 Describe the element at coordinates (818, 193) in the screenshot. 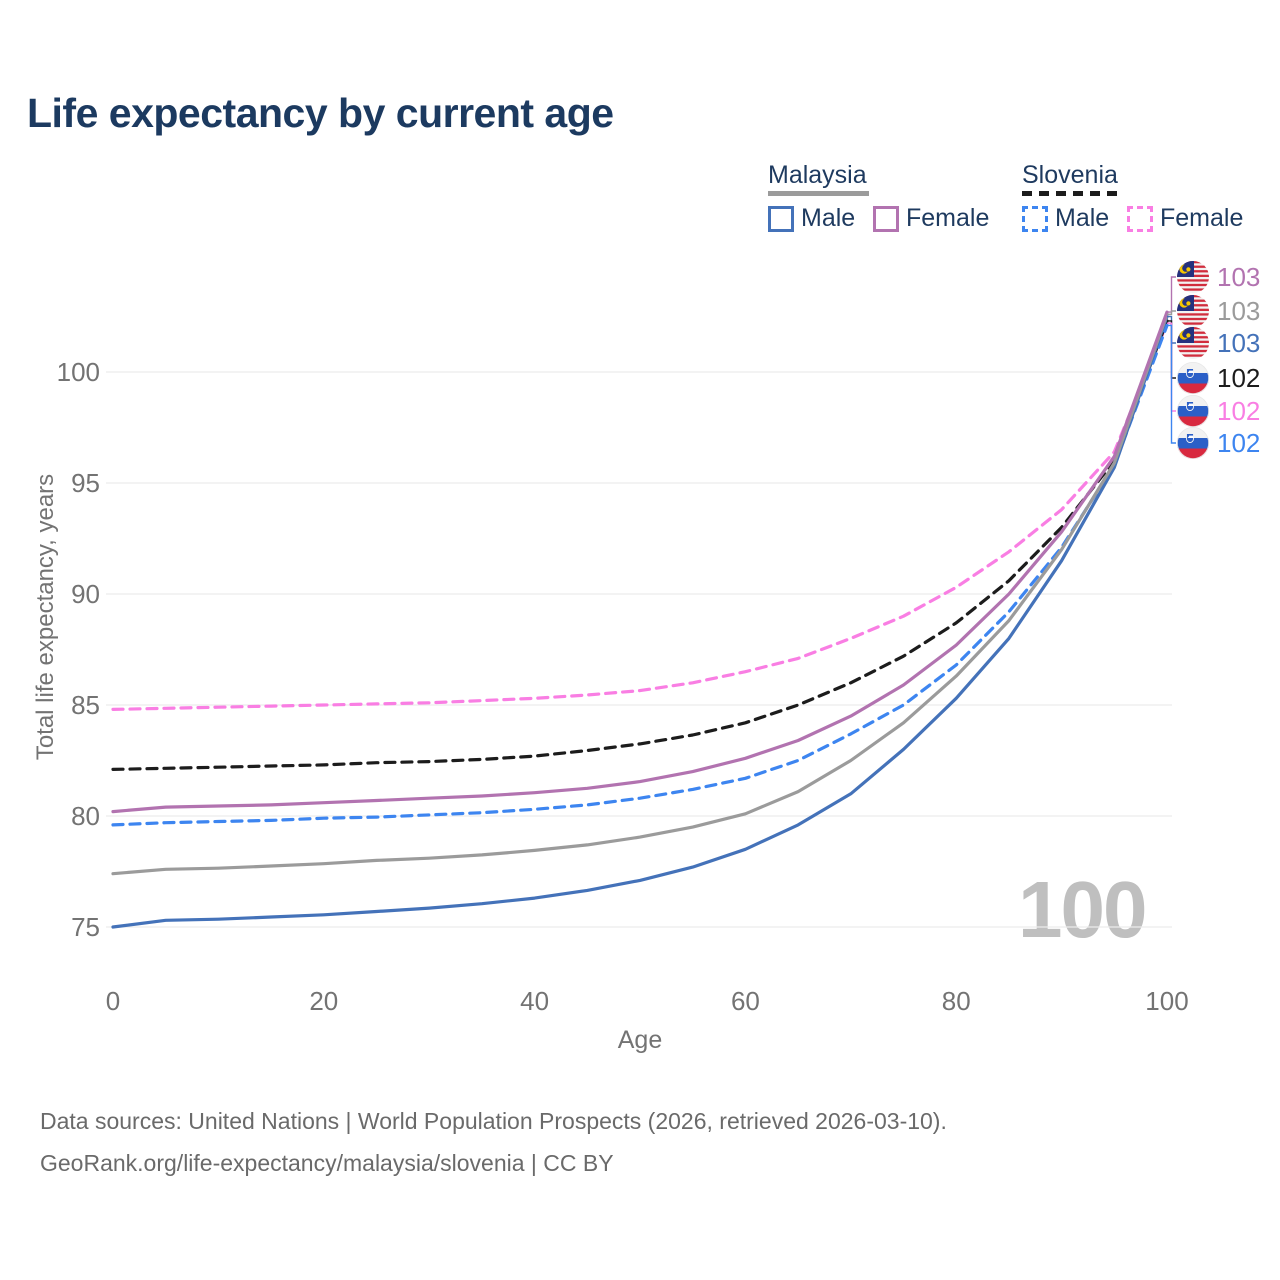

I see `legend-malaysia-line-sample` at that location.